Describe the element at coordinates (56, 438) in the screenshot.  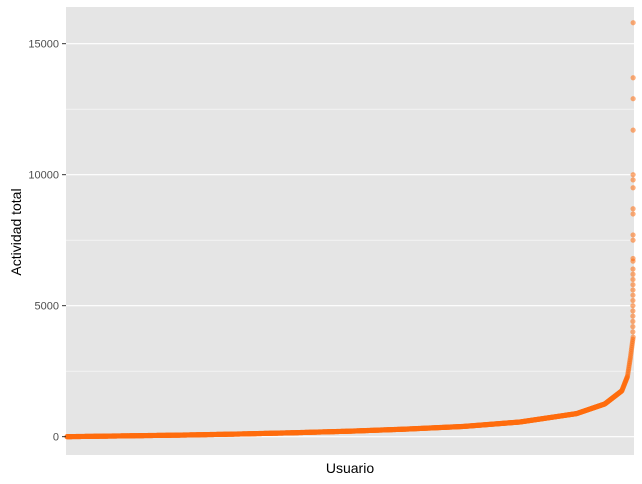
I see `y-tick-label: 0` at that location.